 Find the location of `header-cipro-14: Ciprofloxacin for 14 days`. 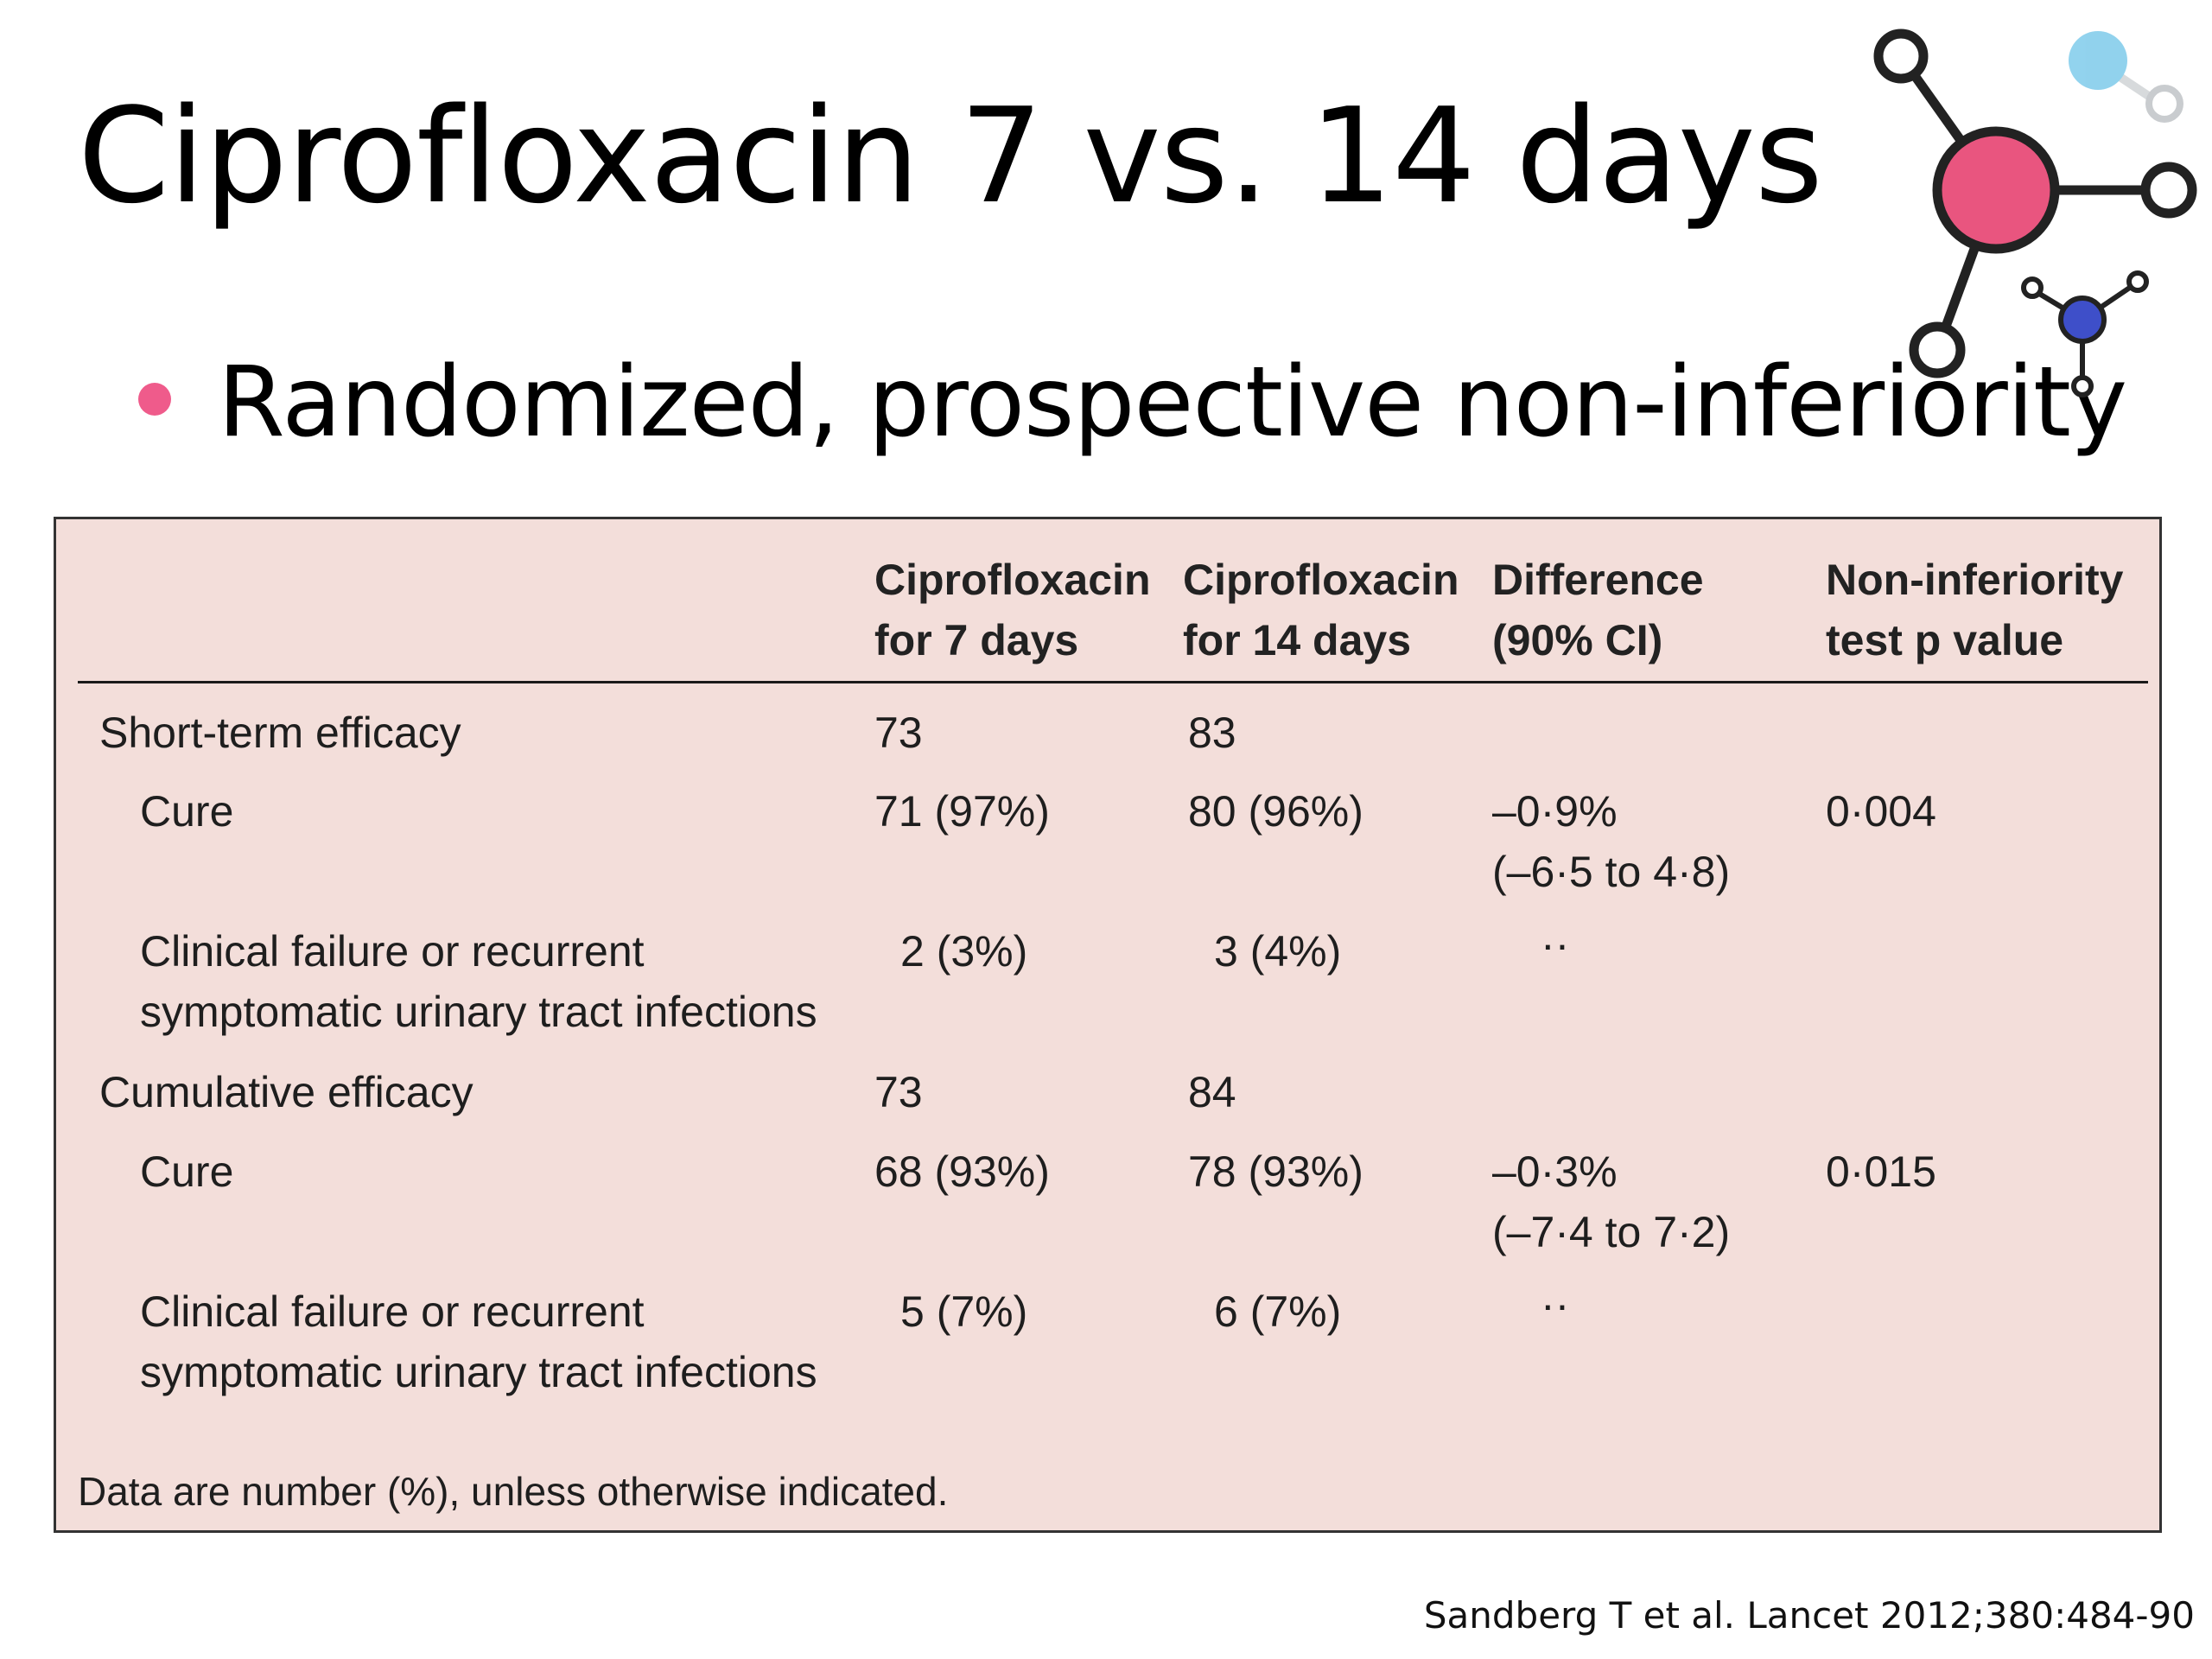

header-cipro-14: Ciprofloxacin for 14 days is located at coordinates (1321, 610).